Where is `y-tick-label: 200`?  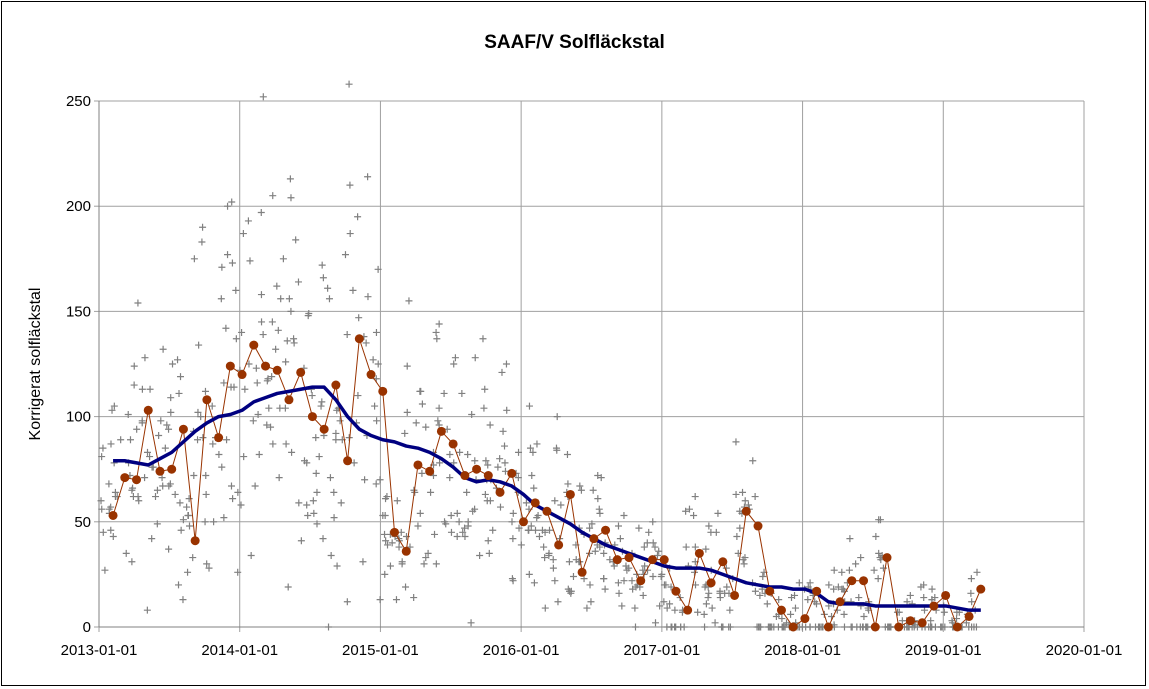
y-tick-label: 200 is located at coordinates (78, 206).